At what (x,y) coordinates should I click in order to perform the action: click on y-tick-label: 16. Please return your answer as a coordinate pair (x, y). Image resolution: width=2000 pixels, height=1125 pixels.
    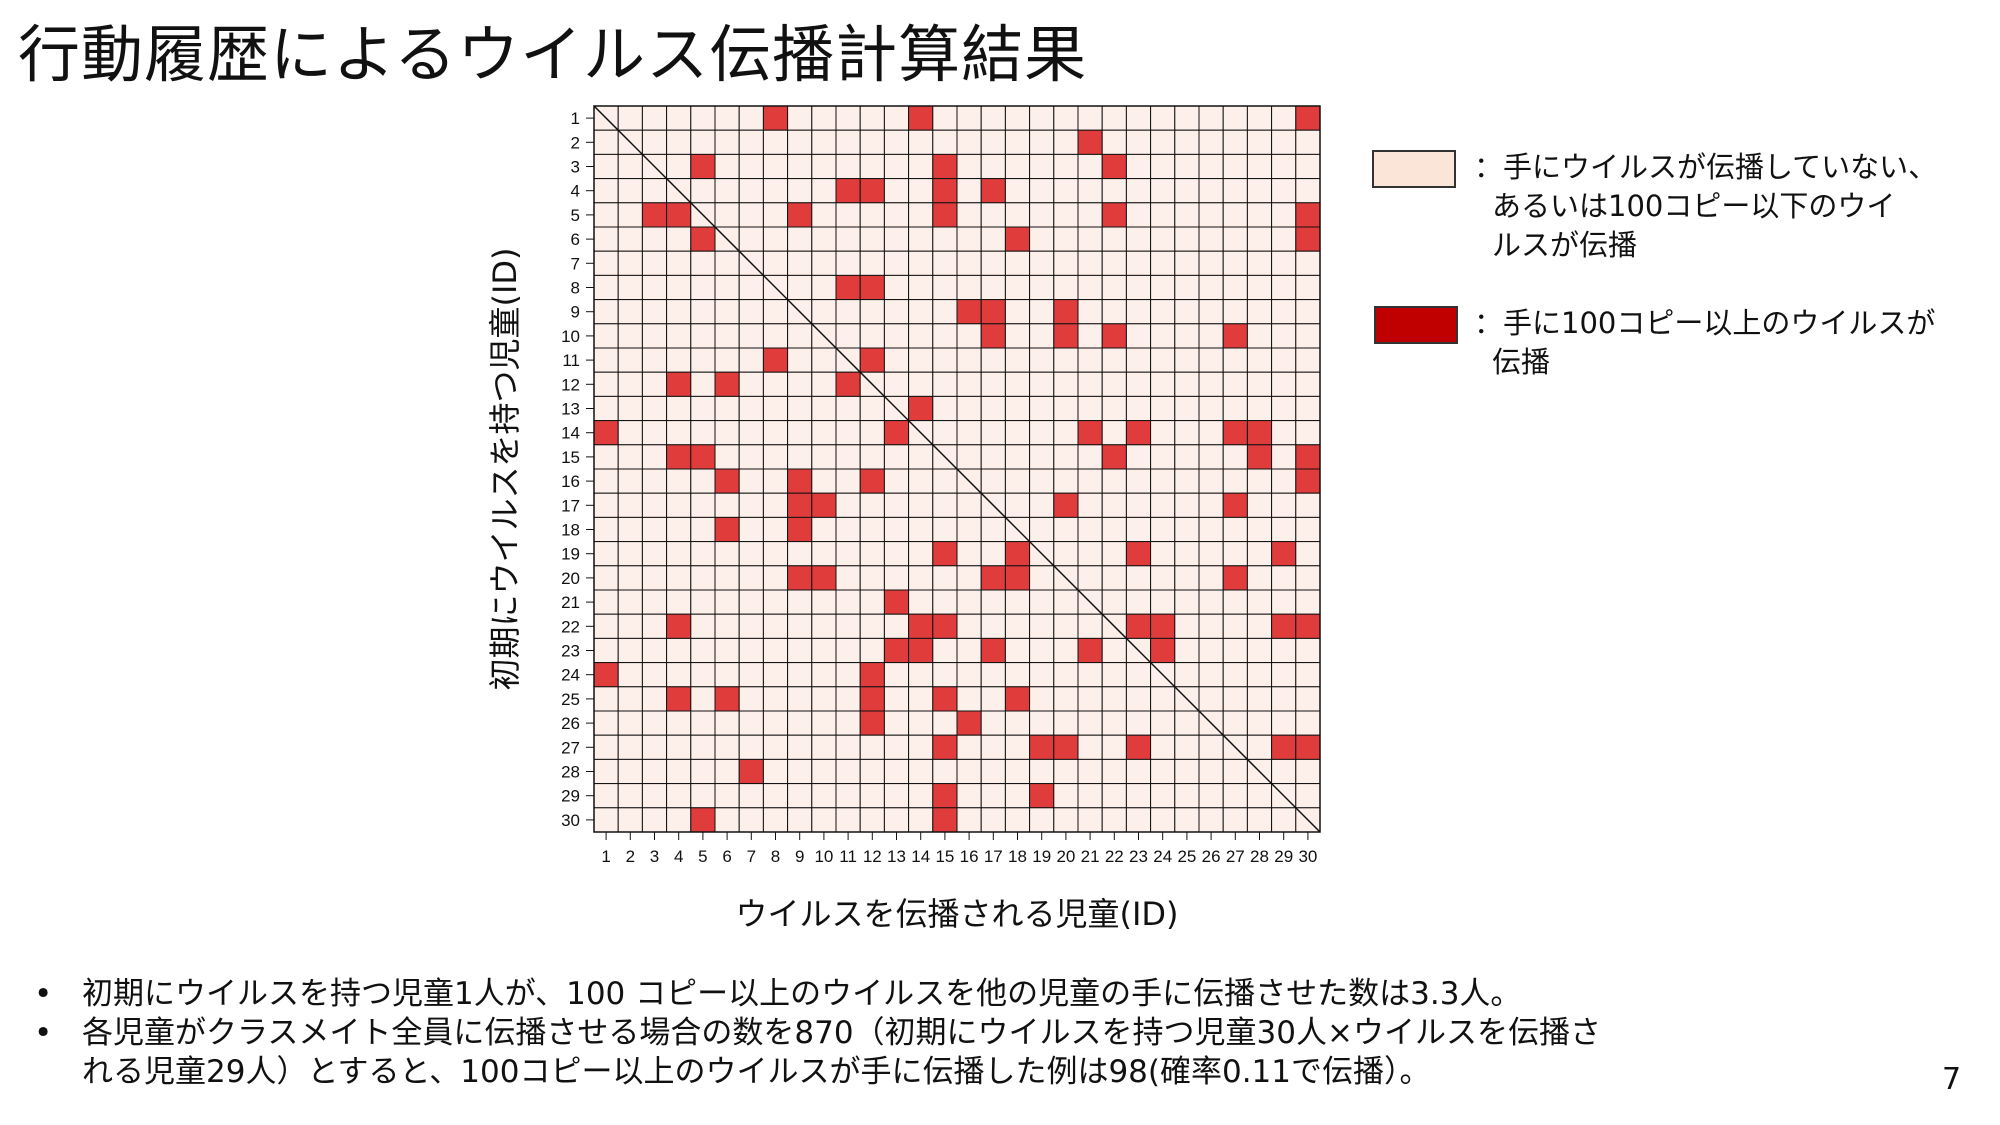
    Looking at the image, I should click on (570, 481).